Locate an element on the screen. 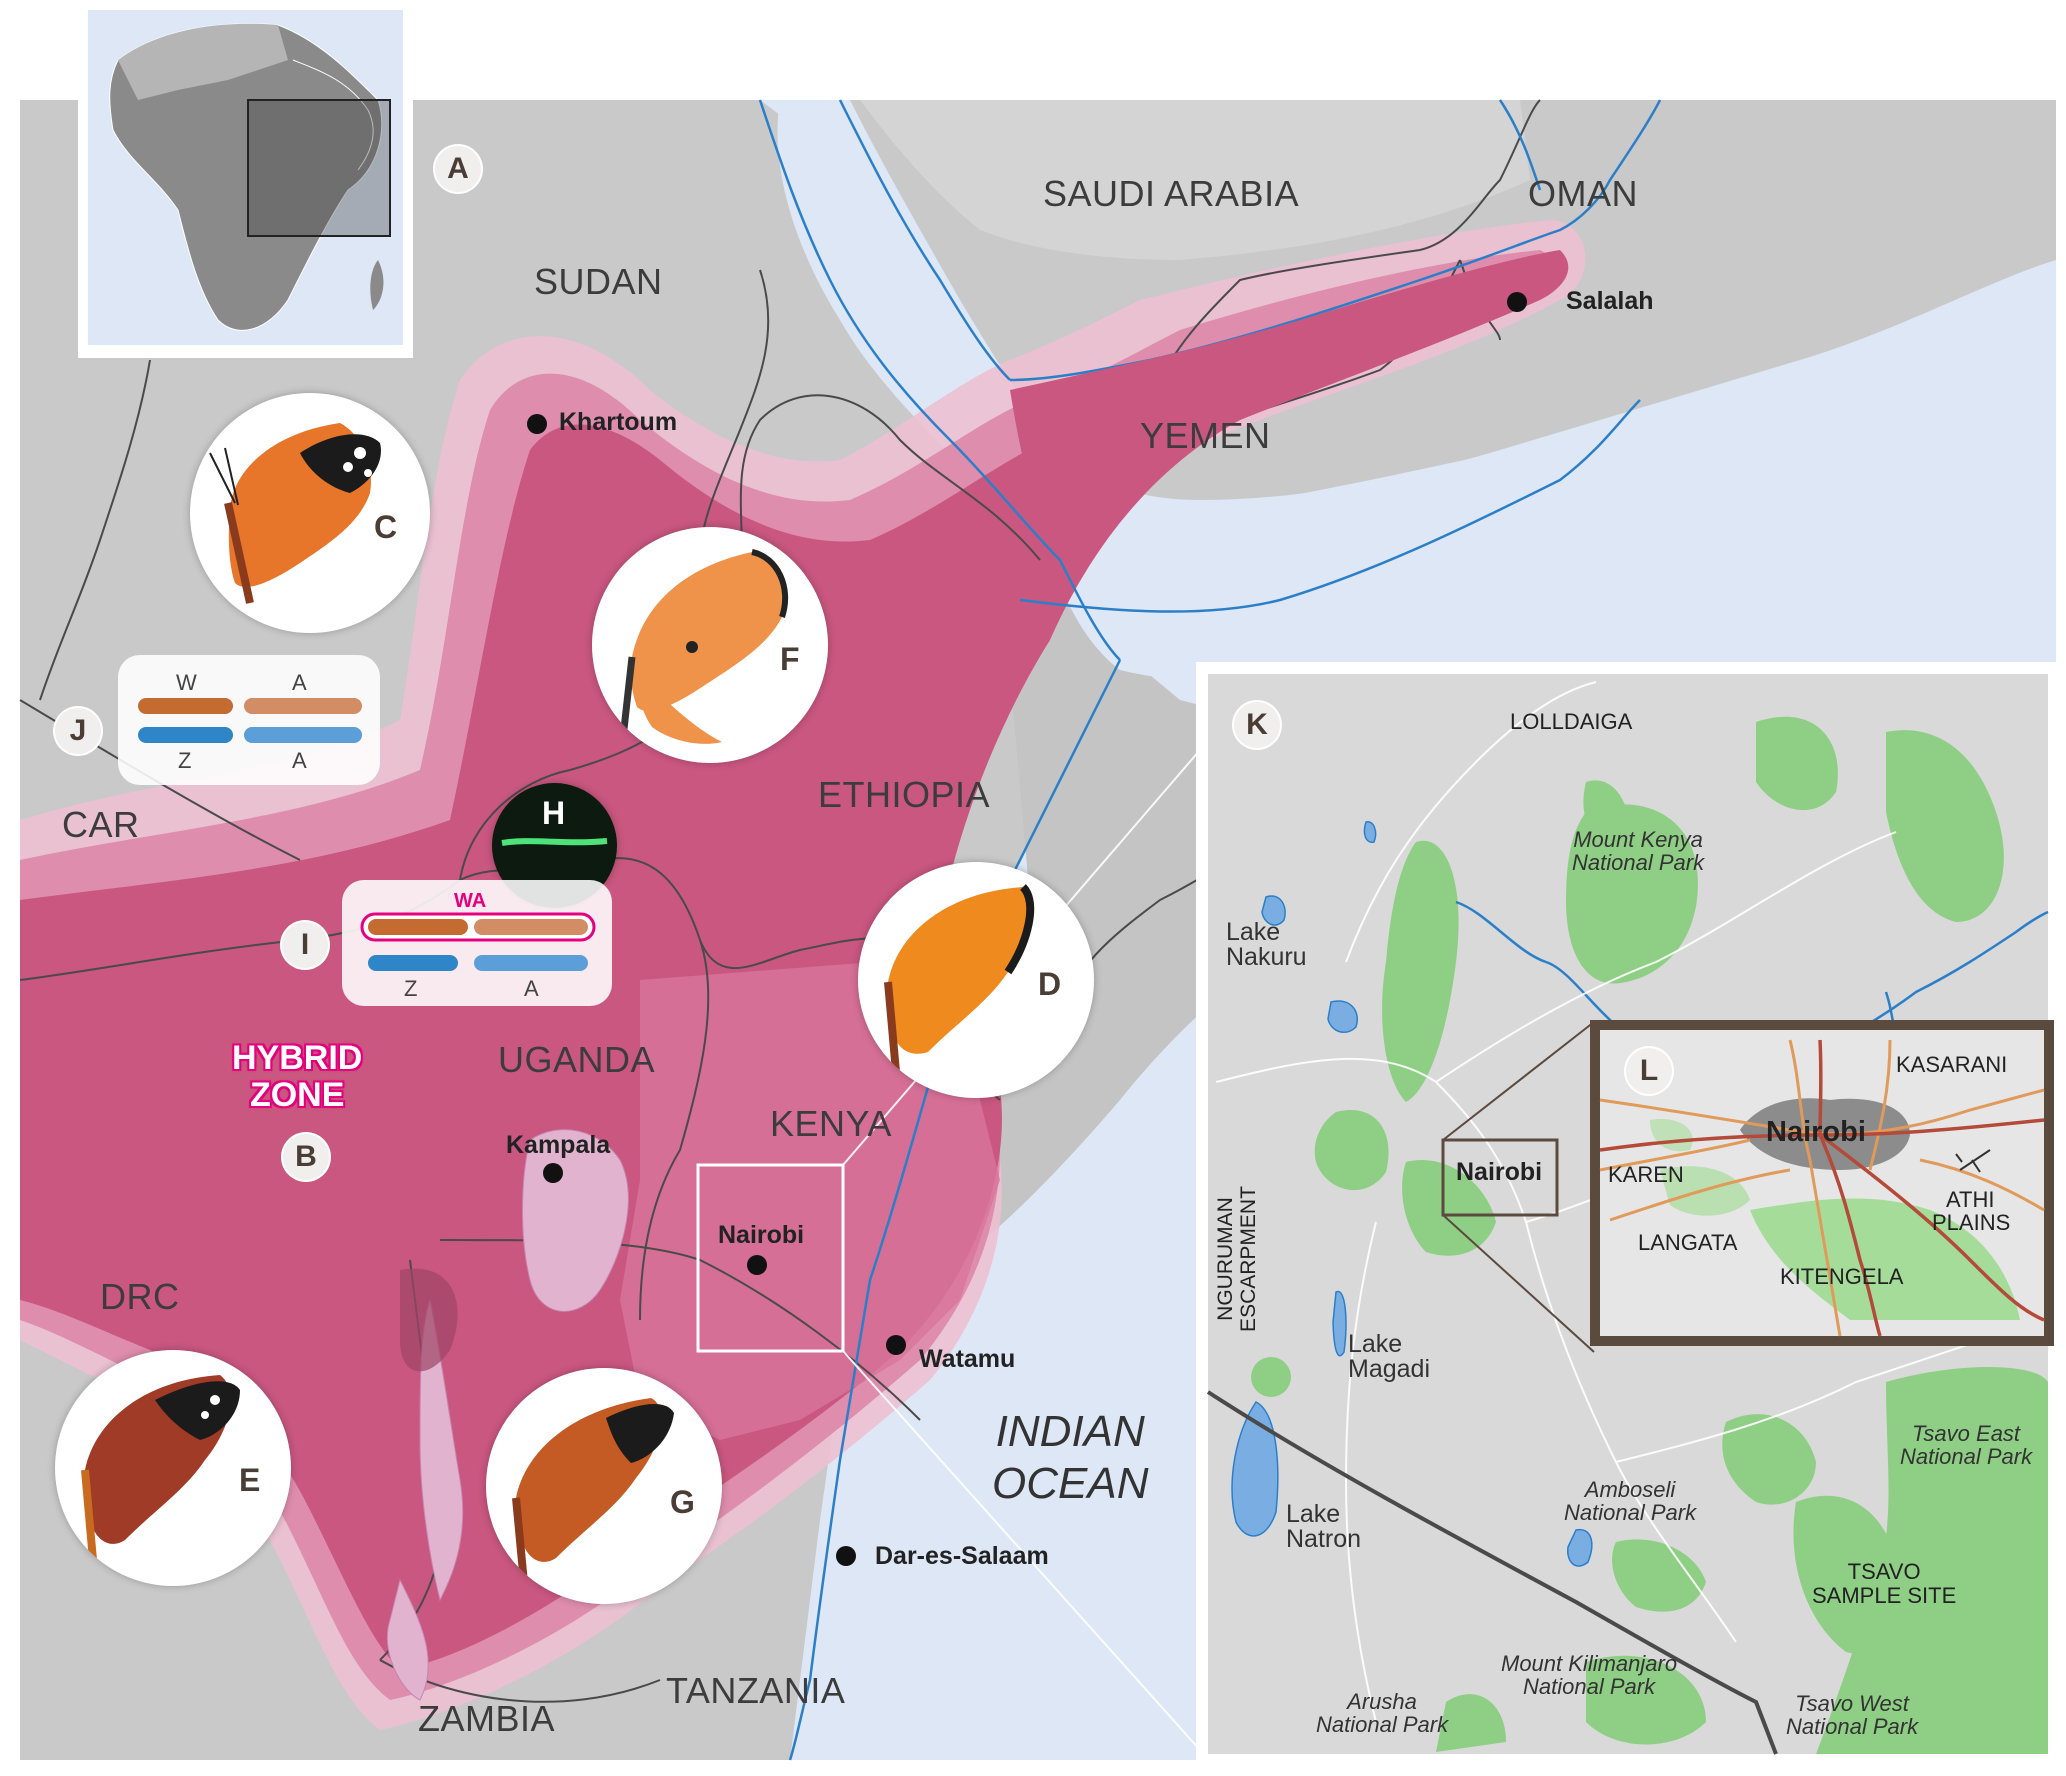 The height and width of the screenshot is (1776, 2066). chromosome-diagram-j: W A Z A is located at coordinates (249, 720).